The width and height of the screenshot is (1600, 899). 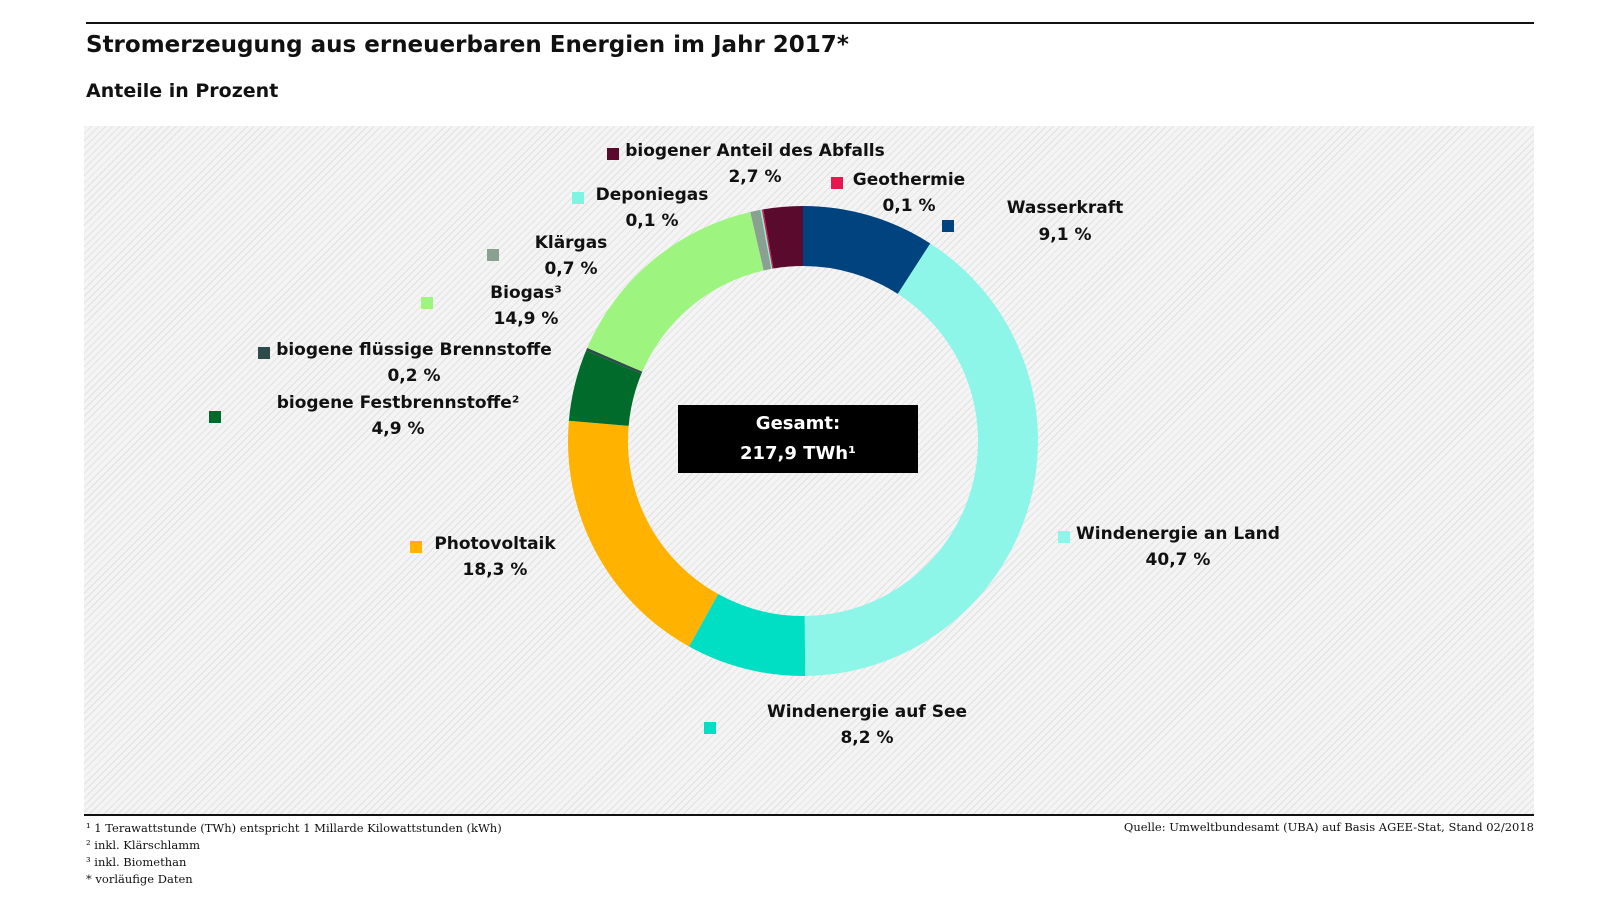 I want to click on donut-slice-deponiegas, so click(x=766, y=239).